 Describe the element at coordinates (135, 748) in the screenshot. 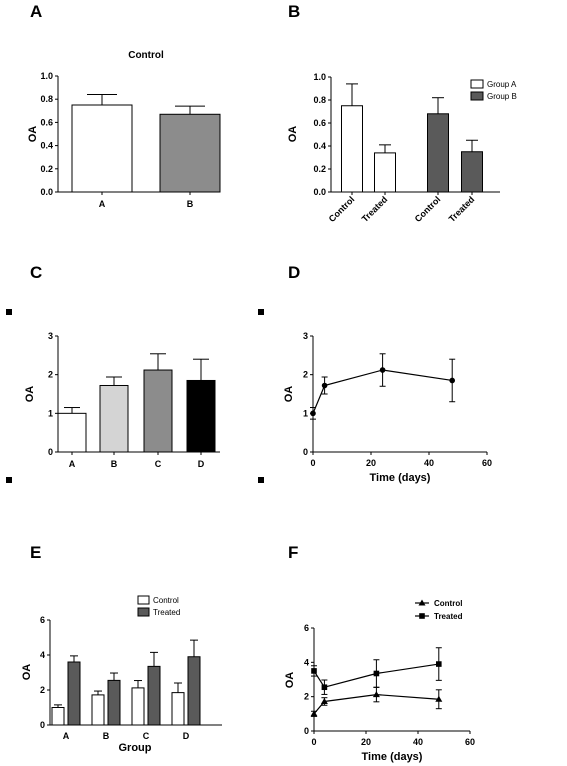

I see `x-axis-label: Group` at that location.